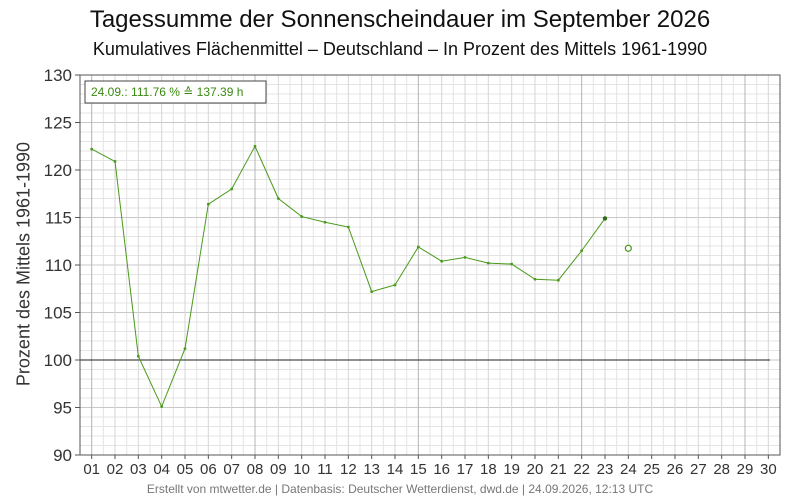 This screenshot has height=500, width=800. Describe the element at coordinates (115, 469) in the screenshot. I see `x-tick-label: 02` at that location.